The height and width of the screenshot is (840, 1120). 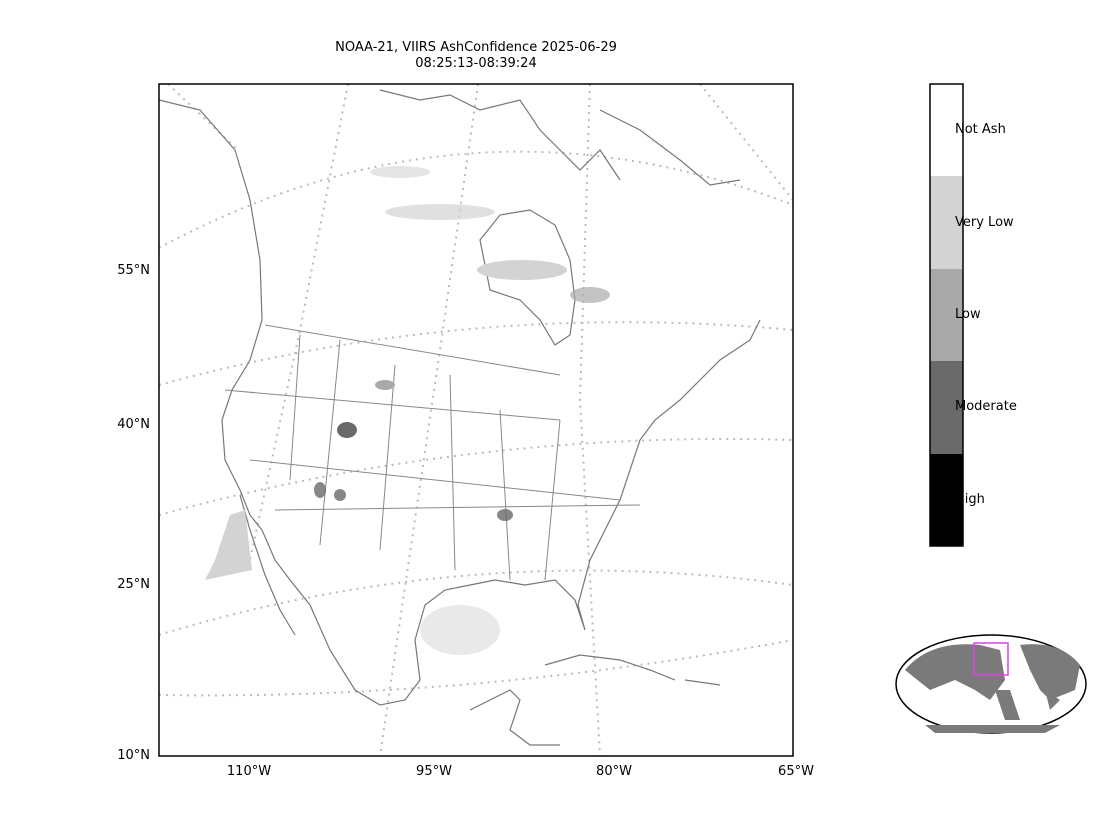 What do you see at coordinates (432, 452) in the screenshot?
I see `state-borders` at bounding box center [432, 452].